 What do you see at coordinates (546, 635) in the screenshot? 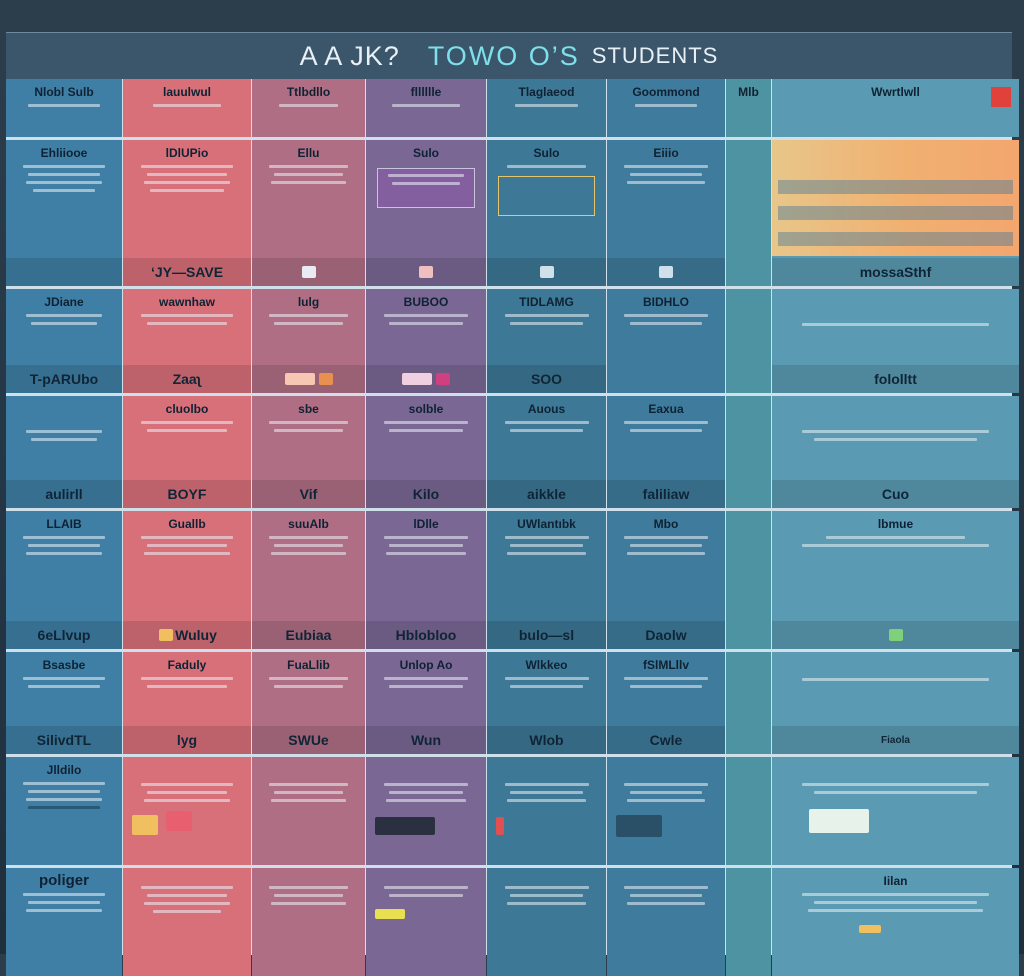
I see `cell-band: bulo—sl` at bounding box center [546, 635].